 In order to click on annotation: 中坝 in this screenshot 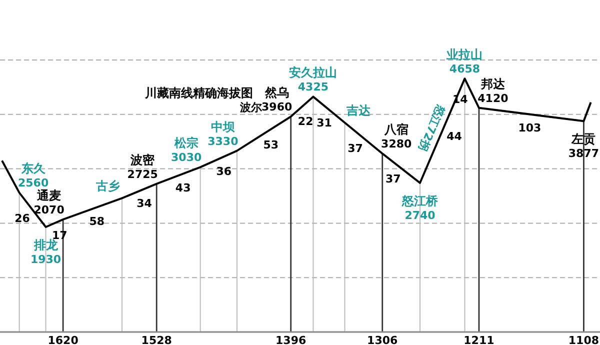, I will do `click(222, 127)`.